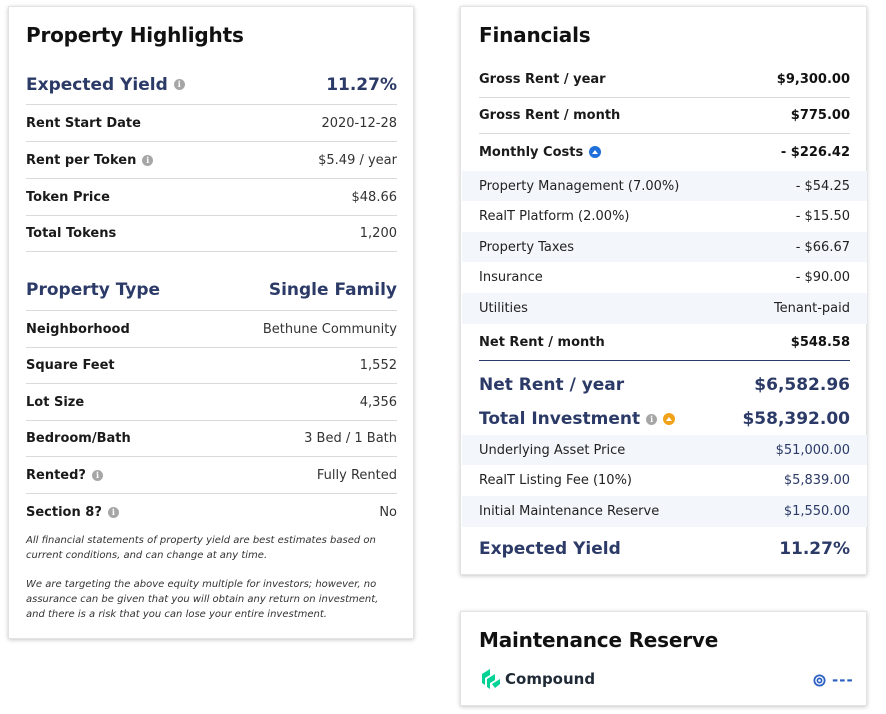 This screenshot has height=714, width=886. What do you see at coordinates (811, 308) in the screenshot?
I see `row-value: Tenant-paid` at bounding box center [811, 308].